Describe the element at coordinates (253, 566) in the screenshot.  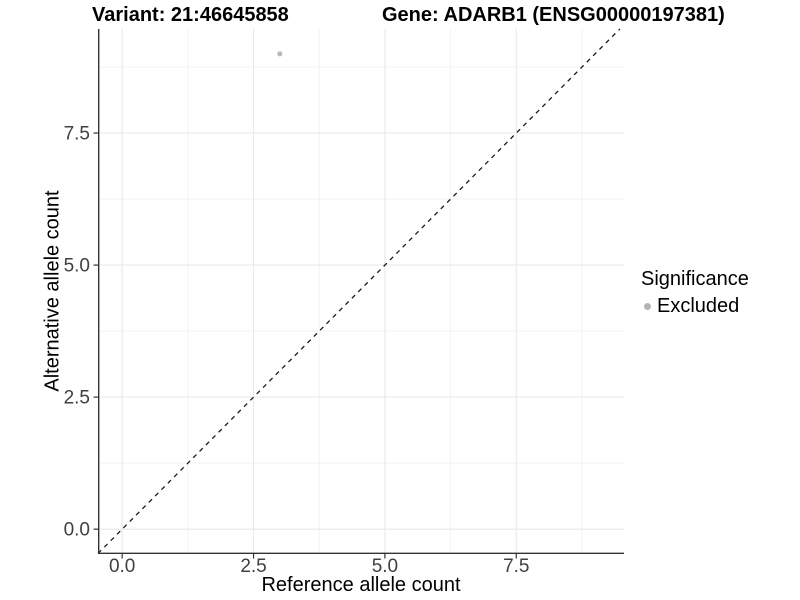
I see `x-tick-label: 2.5` at that location.